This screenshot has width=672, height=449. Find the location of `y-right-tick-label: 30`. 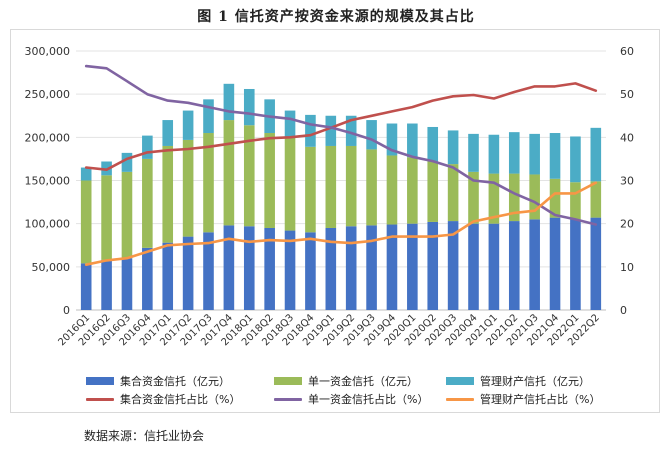

y-right-tick-label: 30 is located at coordinates (627, 181).